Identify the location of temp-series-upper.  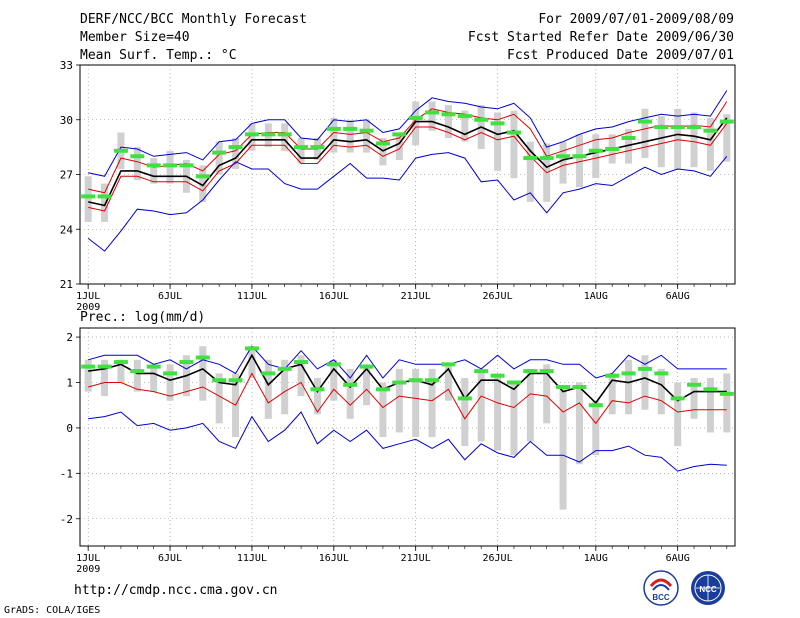
(408, 147).